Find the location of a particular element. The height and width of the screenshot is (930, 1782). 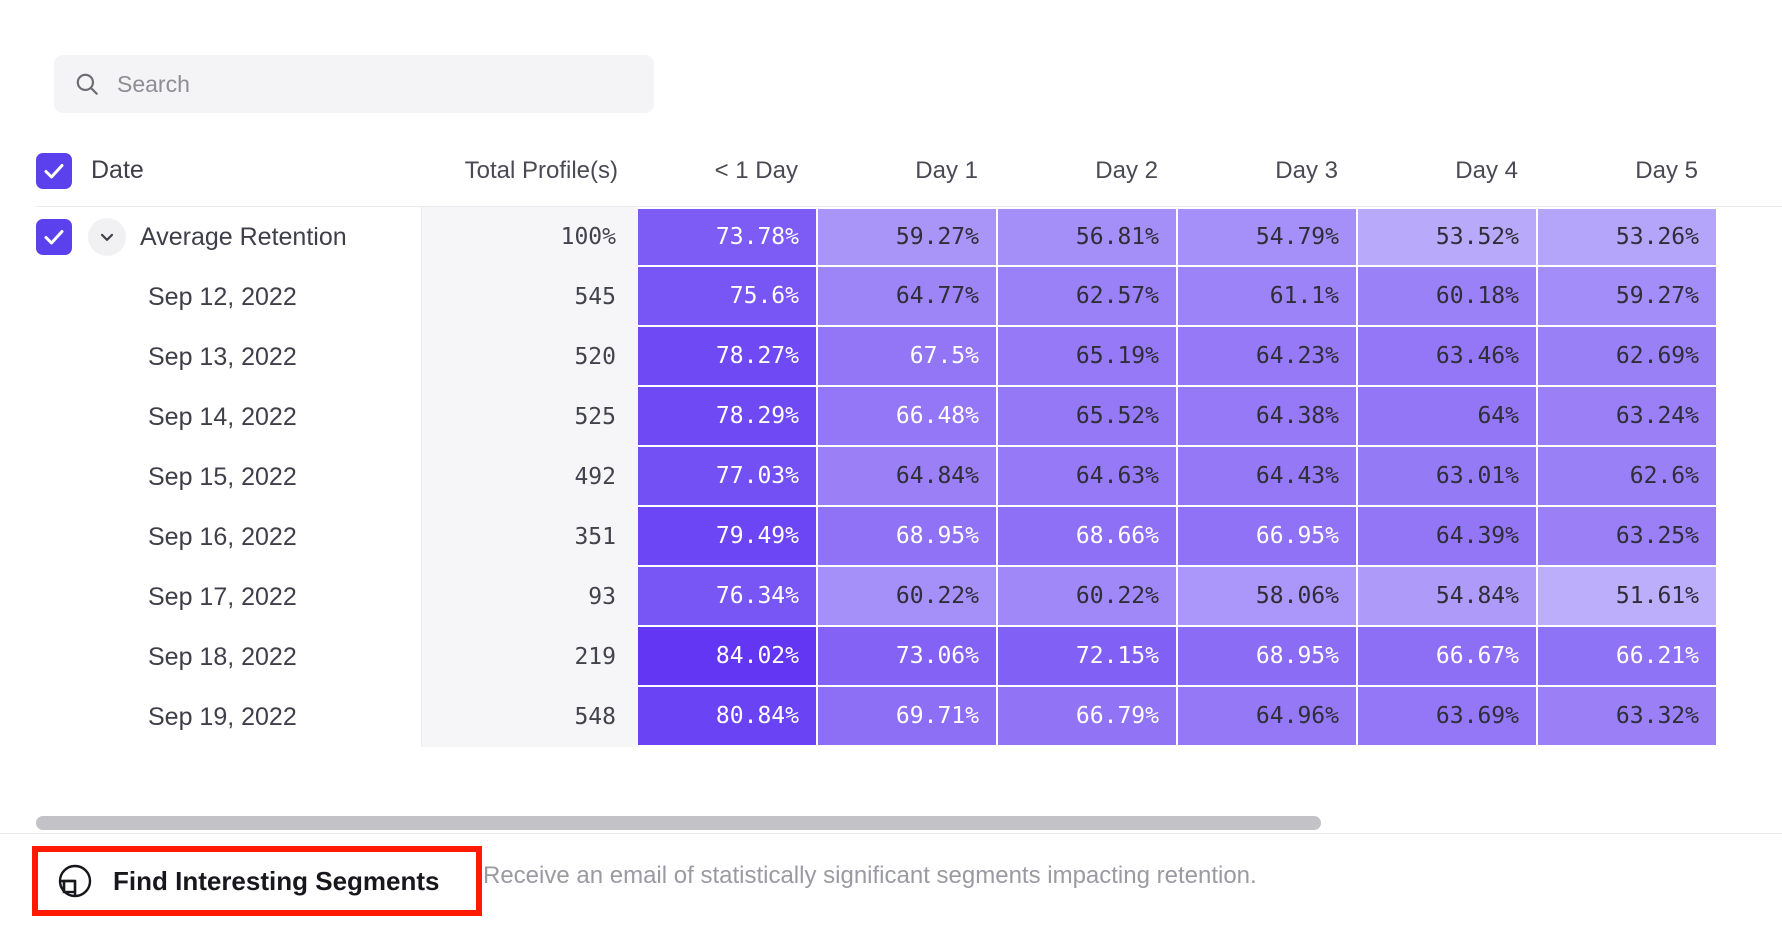

retention-cell: 63.69% is located at coordinates (1448, 717).